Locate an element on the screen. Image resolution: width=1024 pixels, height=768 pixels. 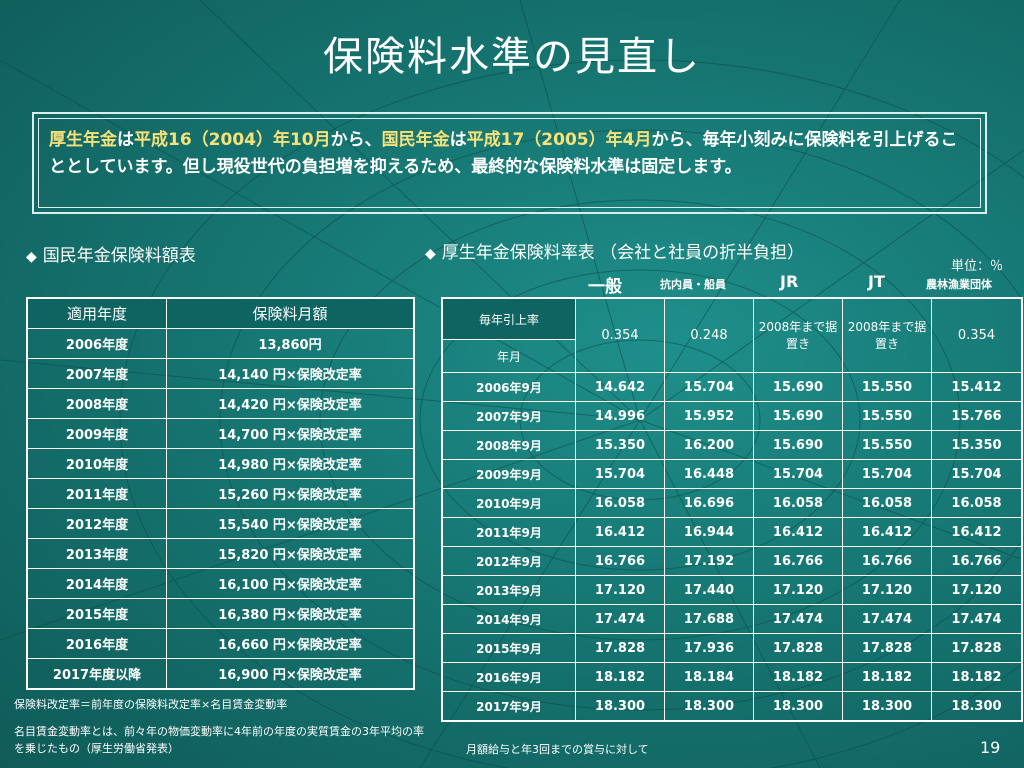
general-cell: 16.412 is located at coordinates (620, 532).